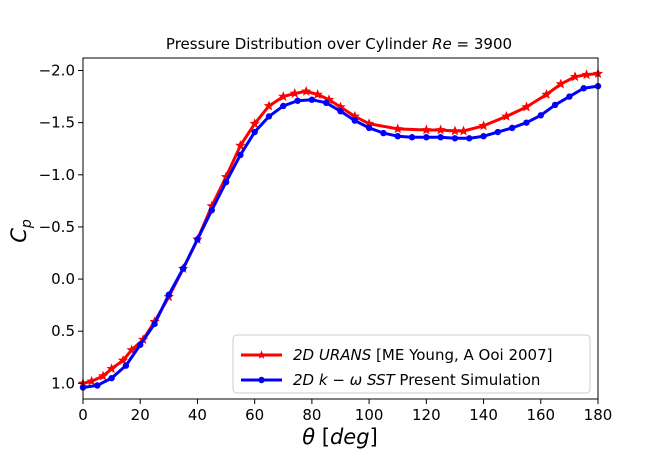 This screenshot has height=453, width=664. I want to click on y-tick-label: −1.0, so click(57, 175).